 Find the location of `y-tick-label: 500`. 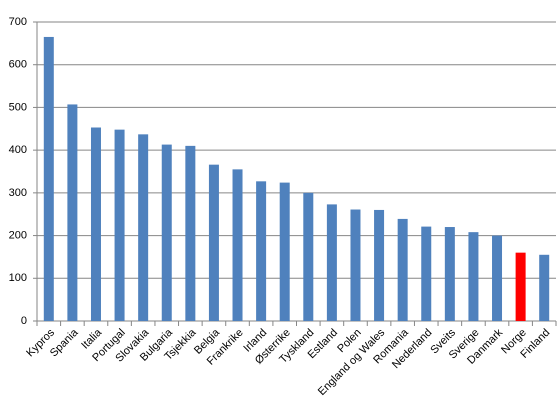

y-tick-label: 500 is located at coordinates (18, 107).